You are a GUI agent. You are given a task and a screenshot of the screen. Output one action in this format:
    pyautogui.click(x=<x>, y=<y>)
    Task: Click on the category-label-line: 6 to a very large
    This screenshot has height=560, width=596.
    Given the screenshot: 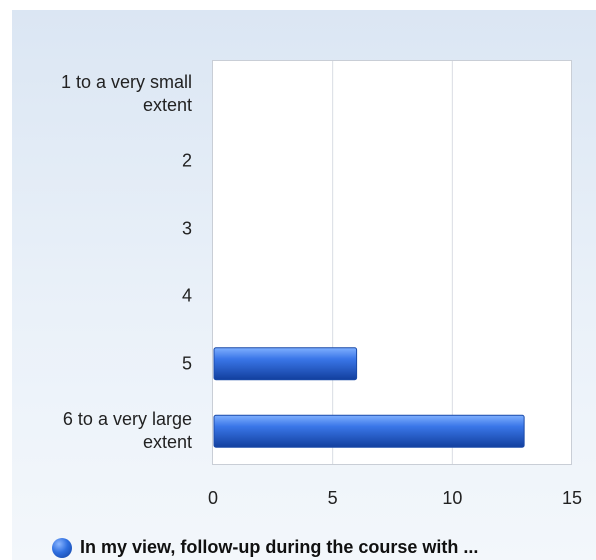 What is the action you would take?
    pyautogui.click(x=127, y=419)
    